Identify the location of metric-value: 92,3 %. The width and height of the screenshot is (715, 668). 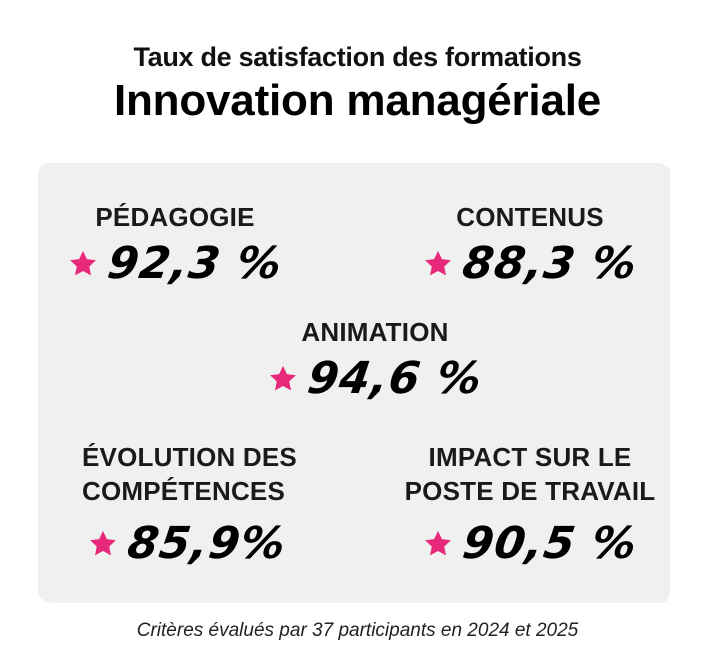
(195, 263).